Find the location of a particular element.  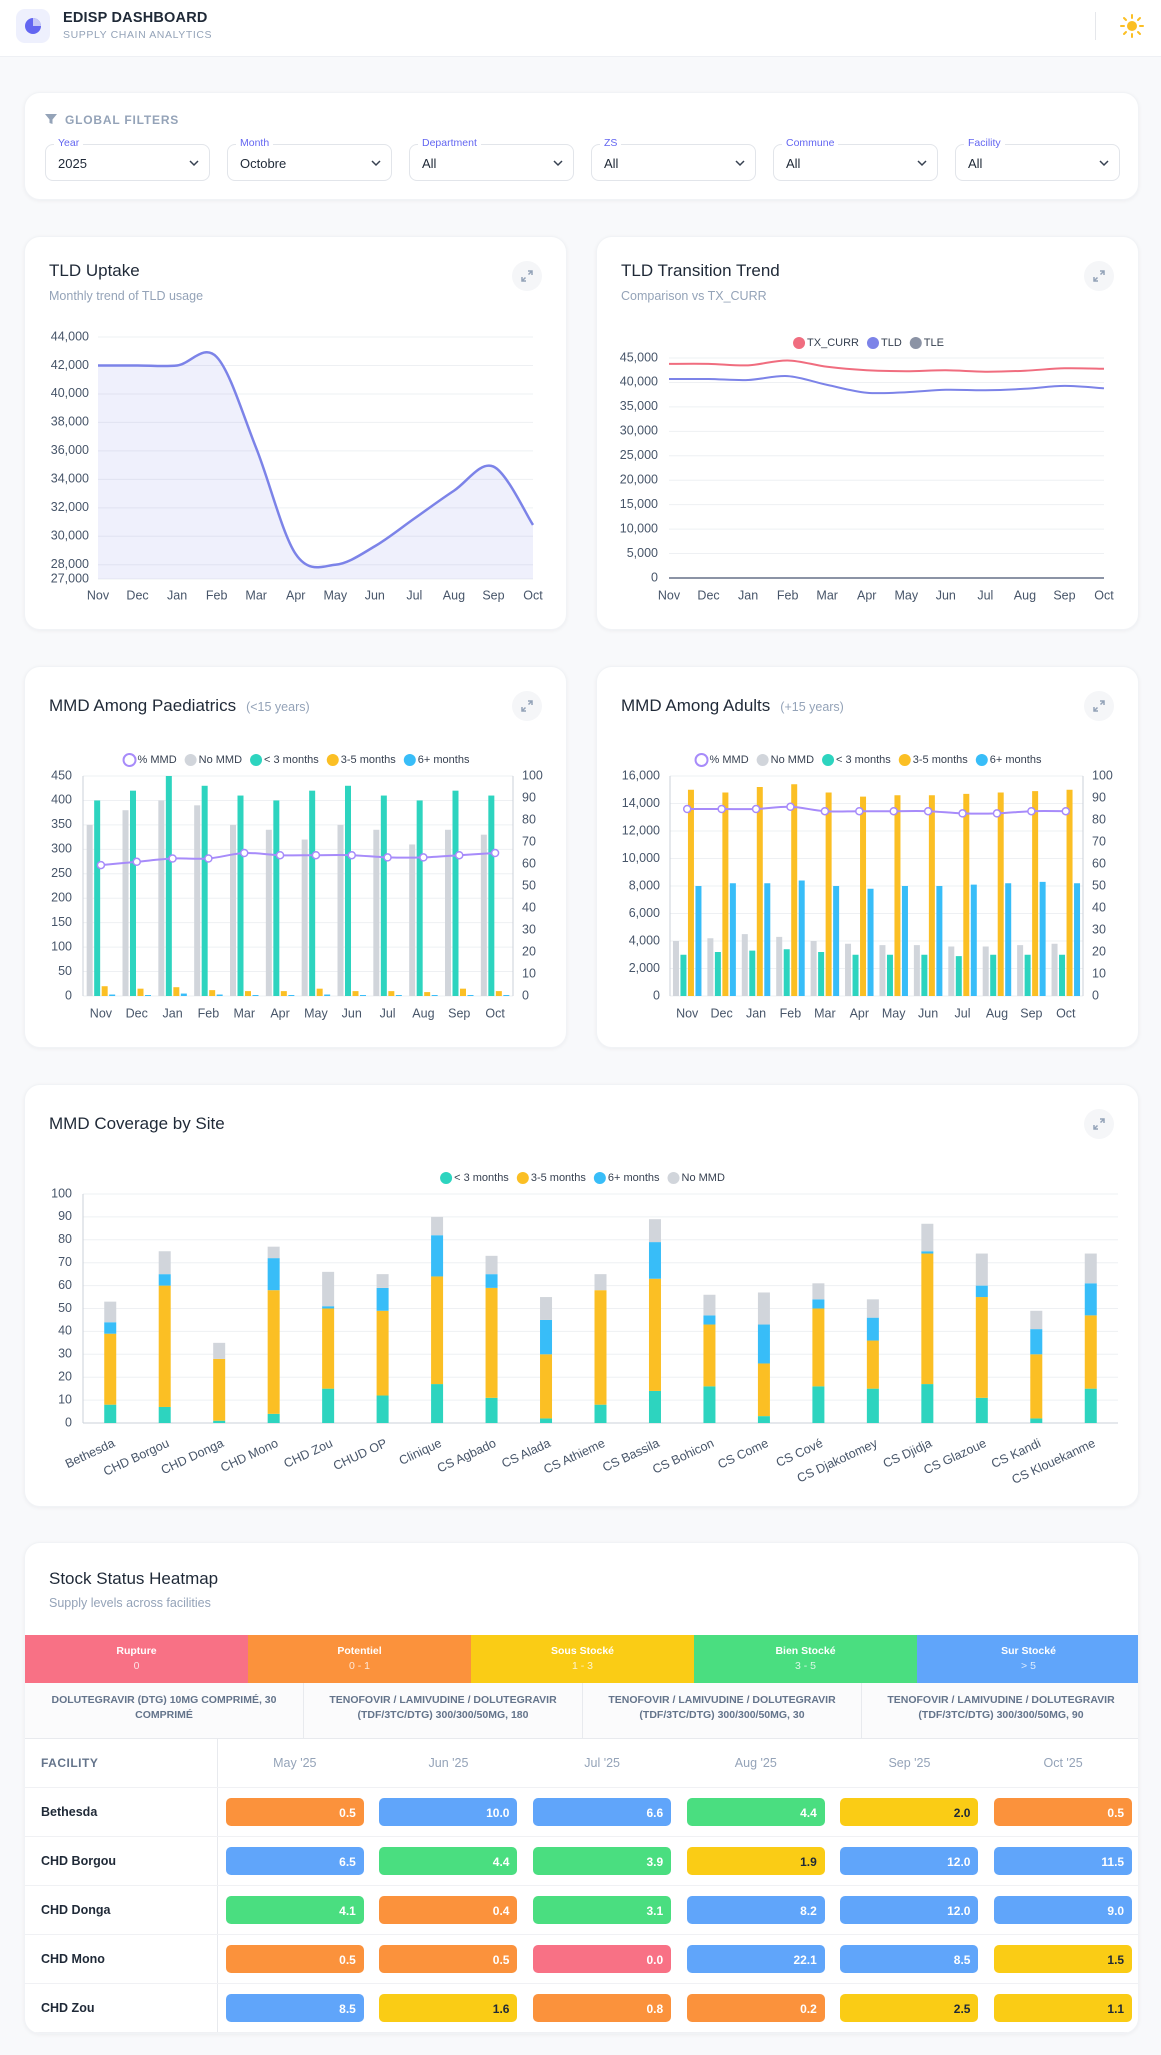

y-tick-label: 5,000 is located at coordinates (642, 553).